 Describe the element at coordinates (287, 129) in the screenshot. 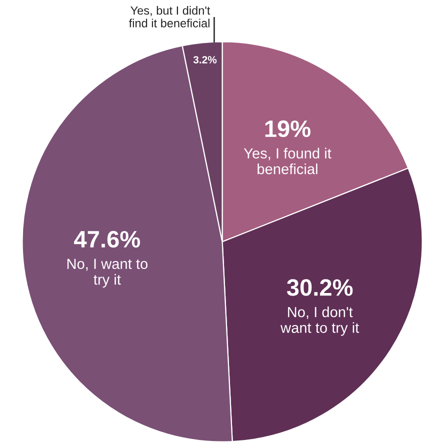

I see `data-label: 19%` at that location.